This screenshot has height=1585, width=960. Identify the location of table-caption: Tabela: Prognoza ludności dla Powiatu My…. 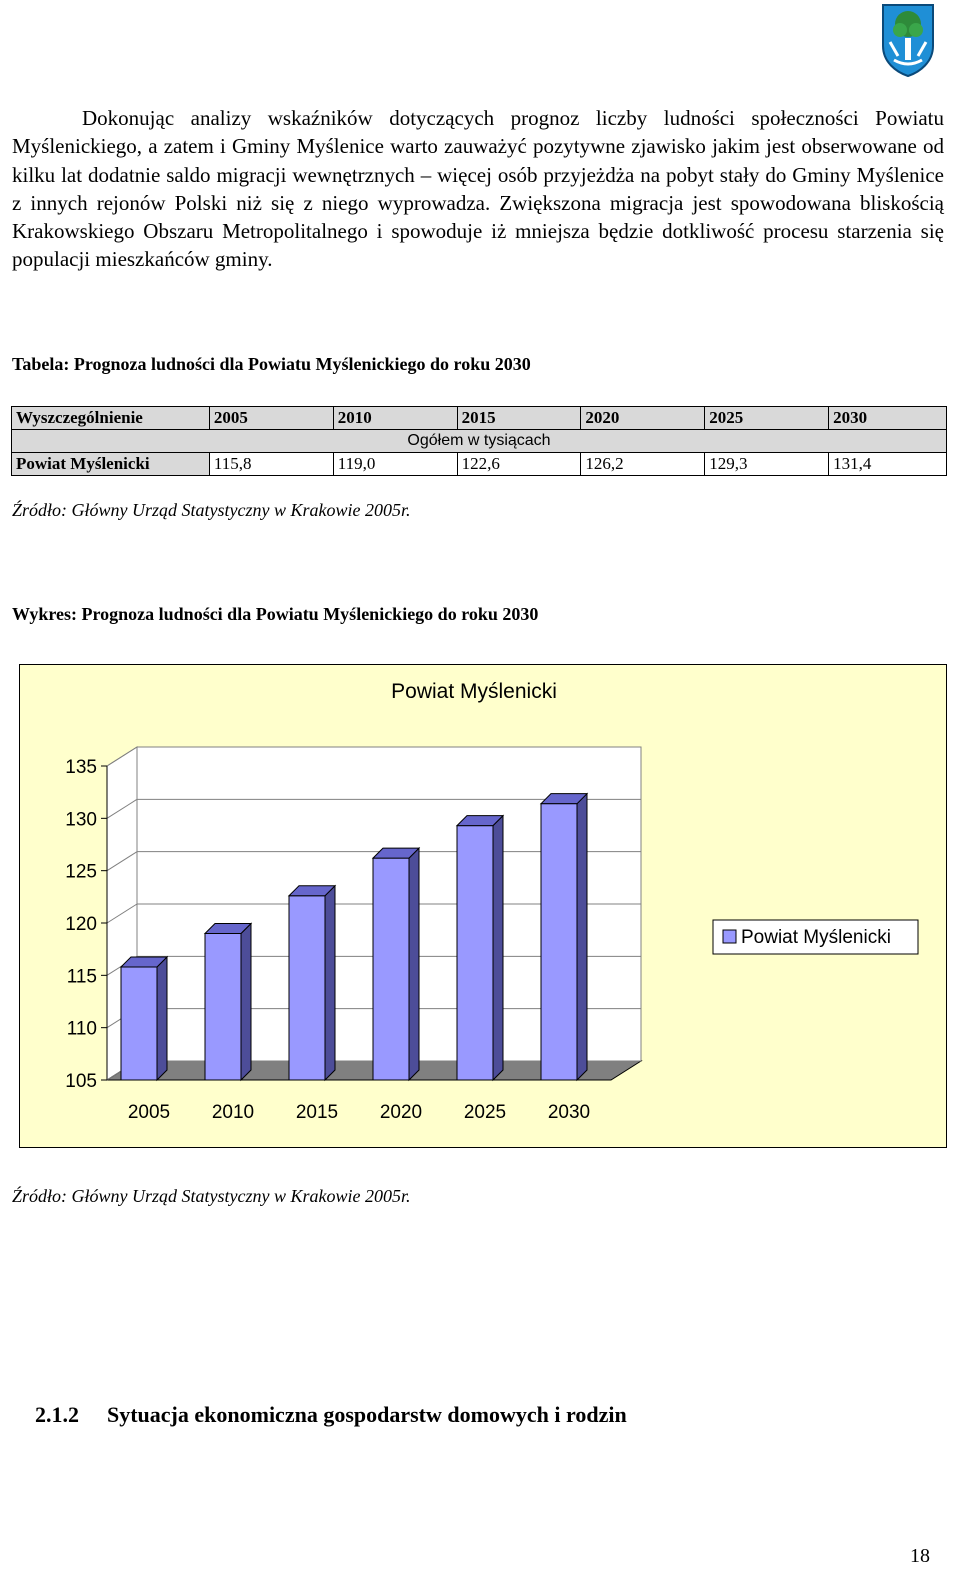
(271, 364).